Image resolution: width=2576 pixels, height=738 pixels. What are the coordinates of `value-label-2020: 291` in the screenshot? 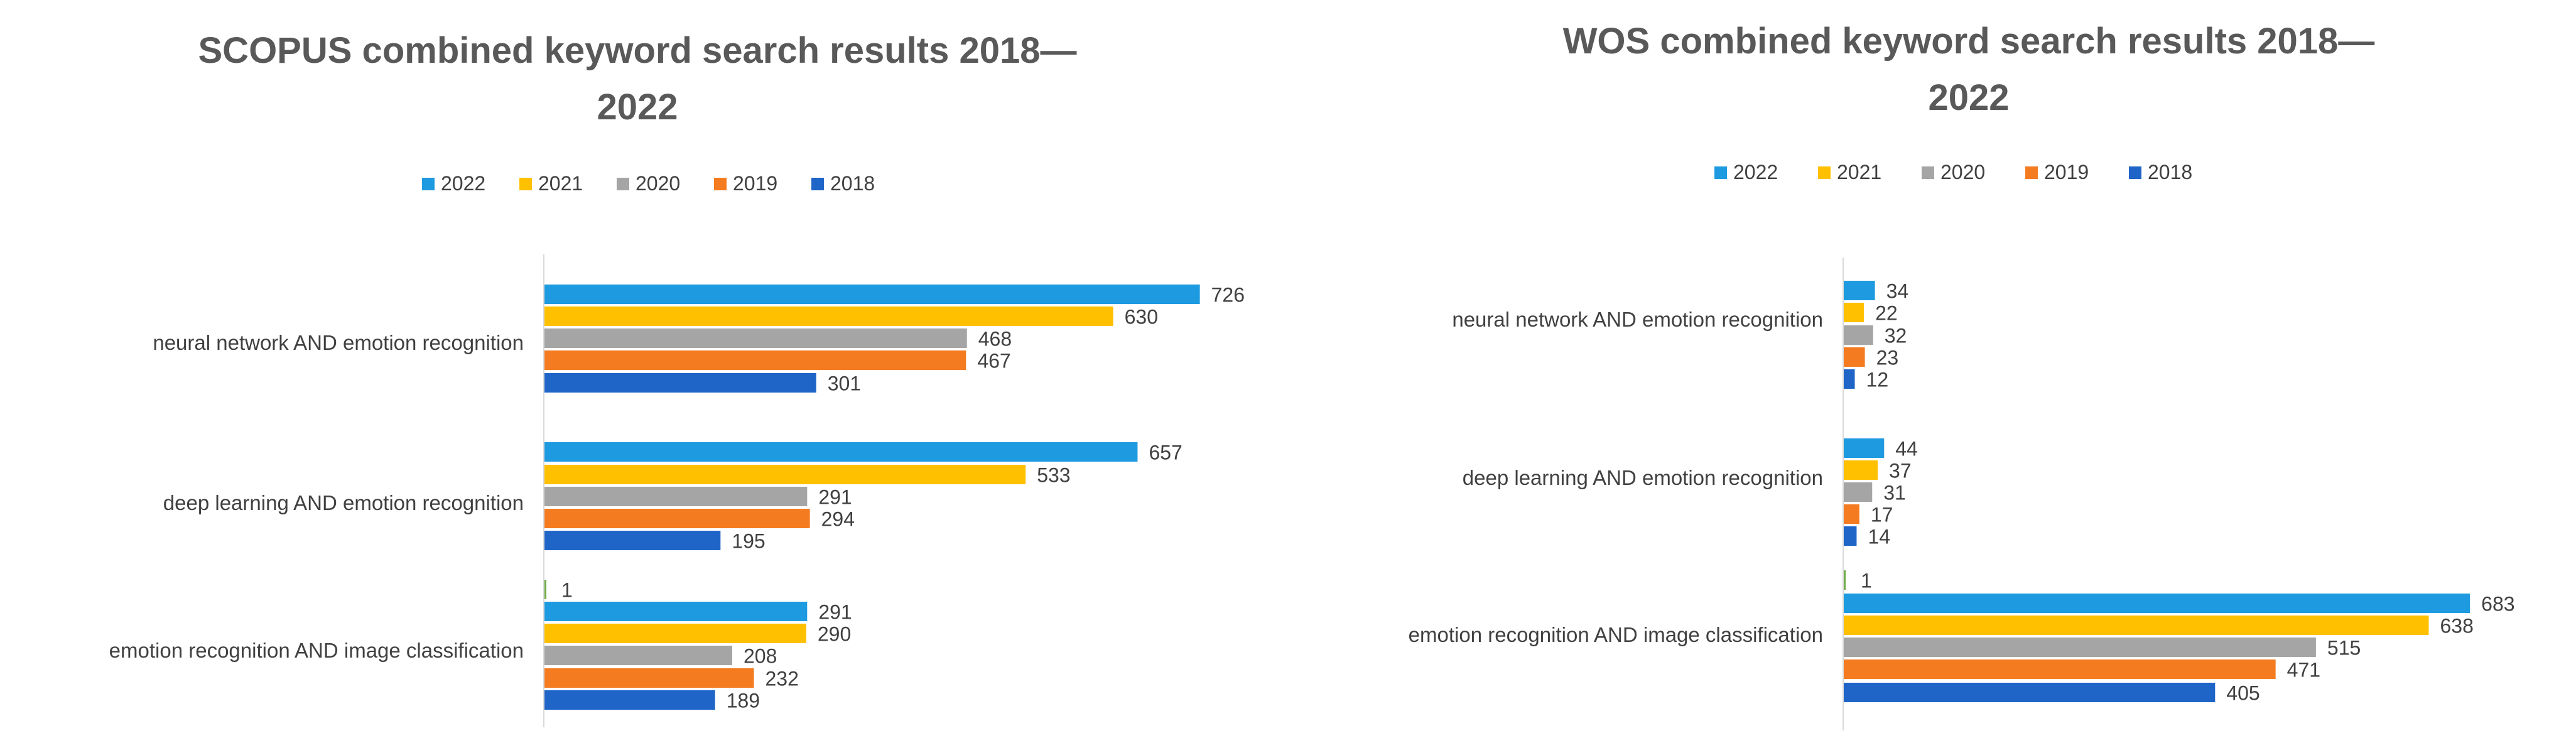 It's located at (835, 498).